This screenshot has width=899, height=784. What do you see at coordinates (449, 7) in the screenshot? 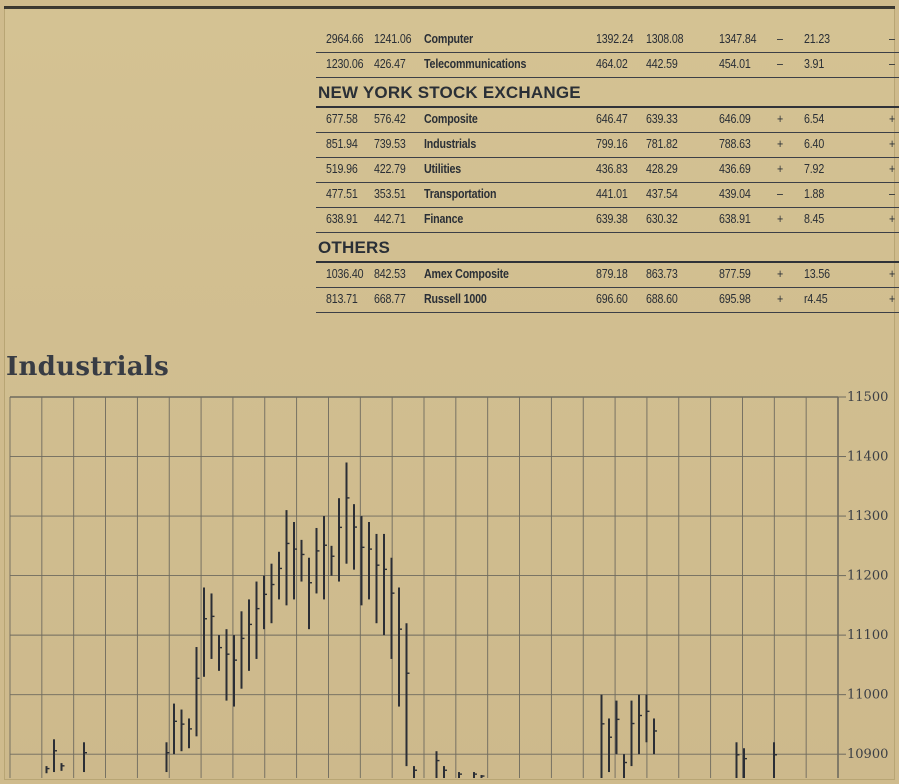
I see `top-rule` at bounding box center [449, 7].